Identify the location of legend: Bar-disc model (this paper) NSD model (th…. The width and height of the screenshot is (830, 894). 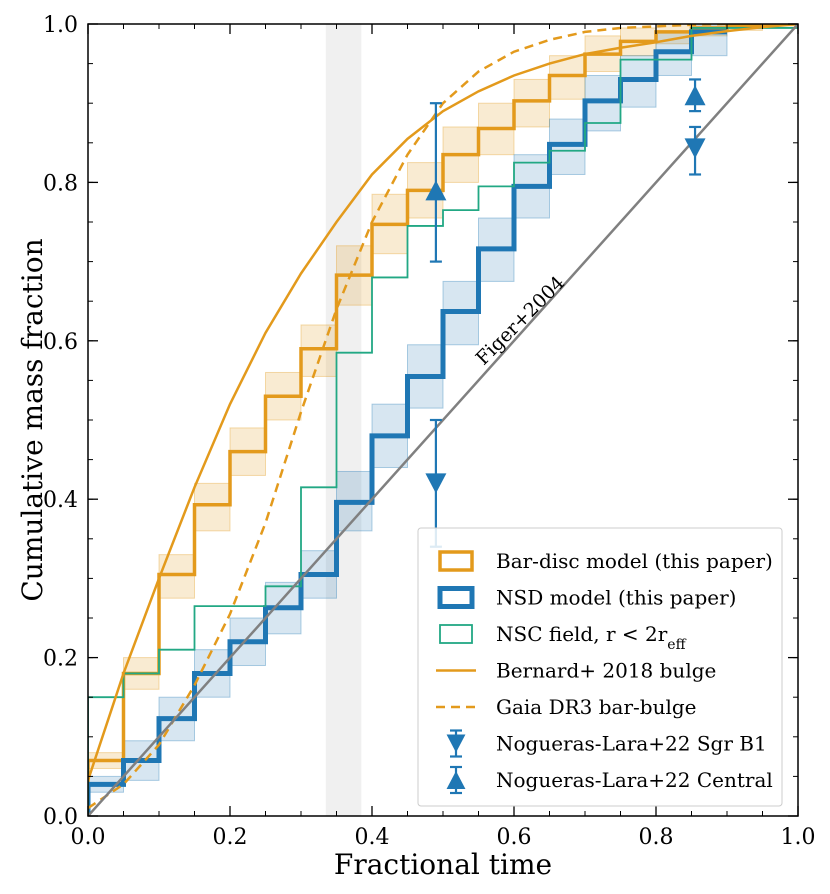
(600, 667).